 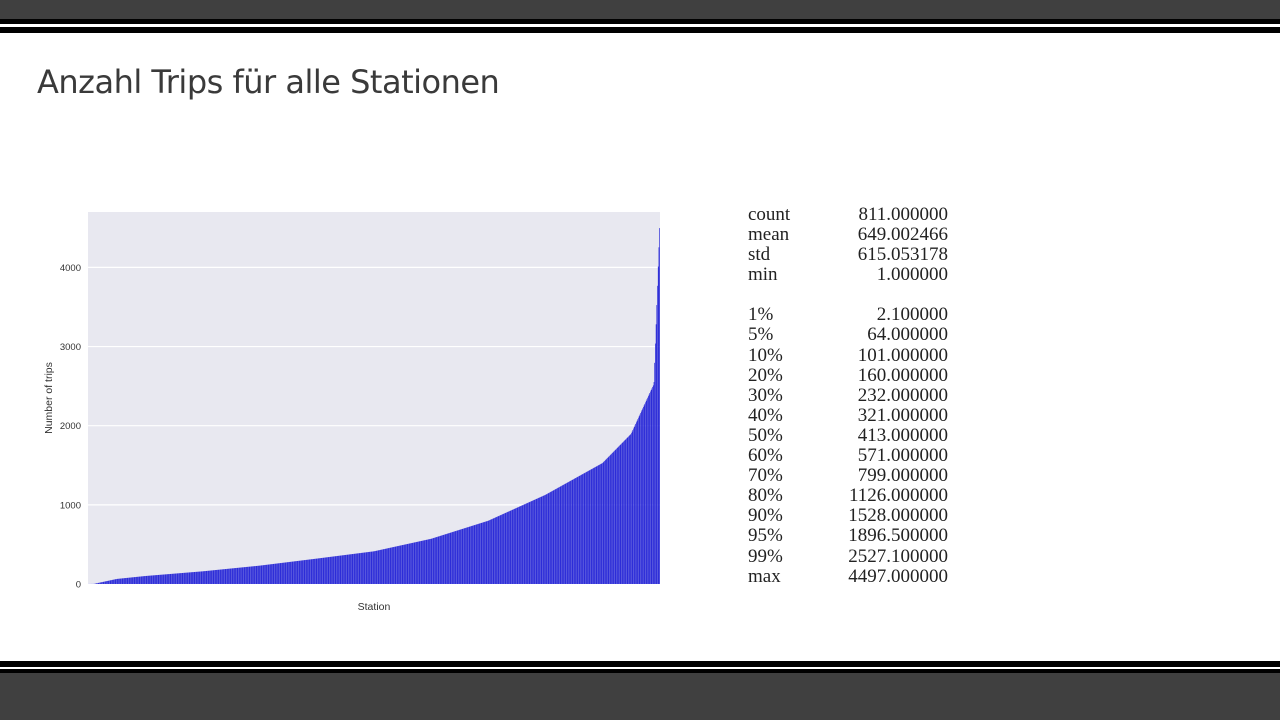 I want to click on stat-value: 101.000000, so click(x=902, y=355).